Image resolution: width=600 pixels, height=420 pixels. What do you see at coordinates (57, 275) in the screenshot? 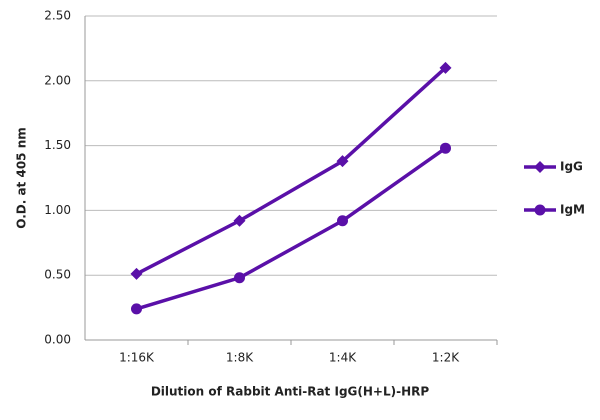
I see `y-tick-label: 0.50` at bounding box center [57, 275].